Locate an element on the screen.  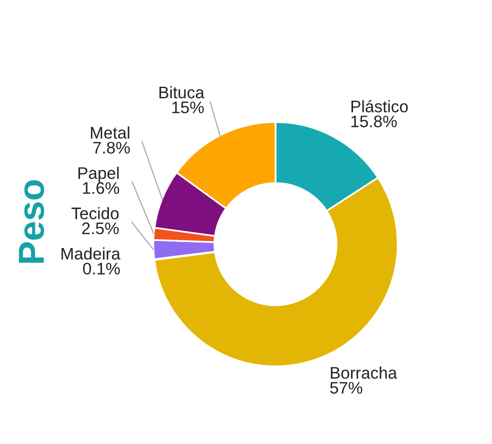
data-label: 15% is located at coordinates (188, 108).